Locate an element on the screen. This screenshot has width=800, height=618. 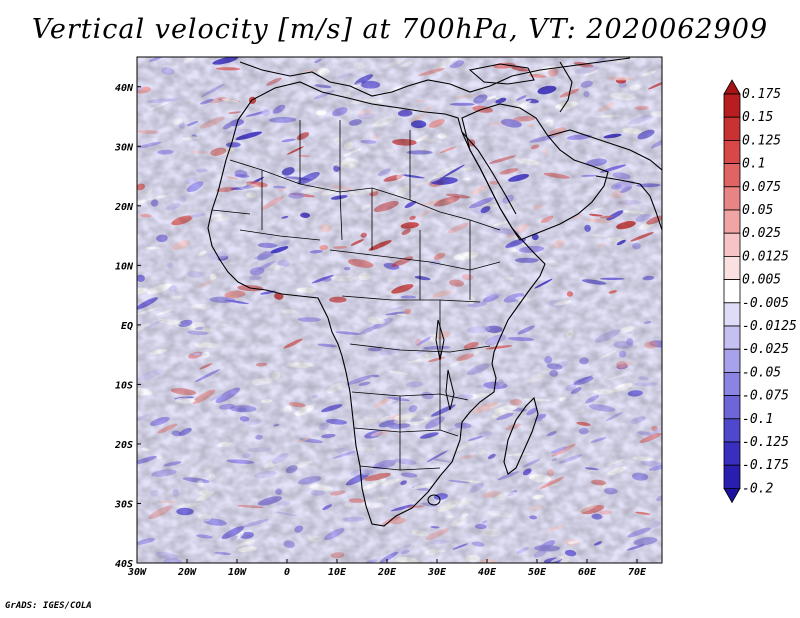
lon-tick-label: 50E is located at coordinates (537, 572).